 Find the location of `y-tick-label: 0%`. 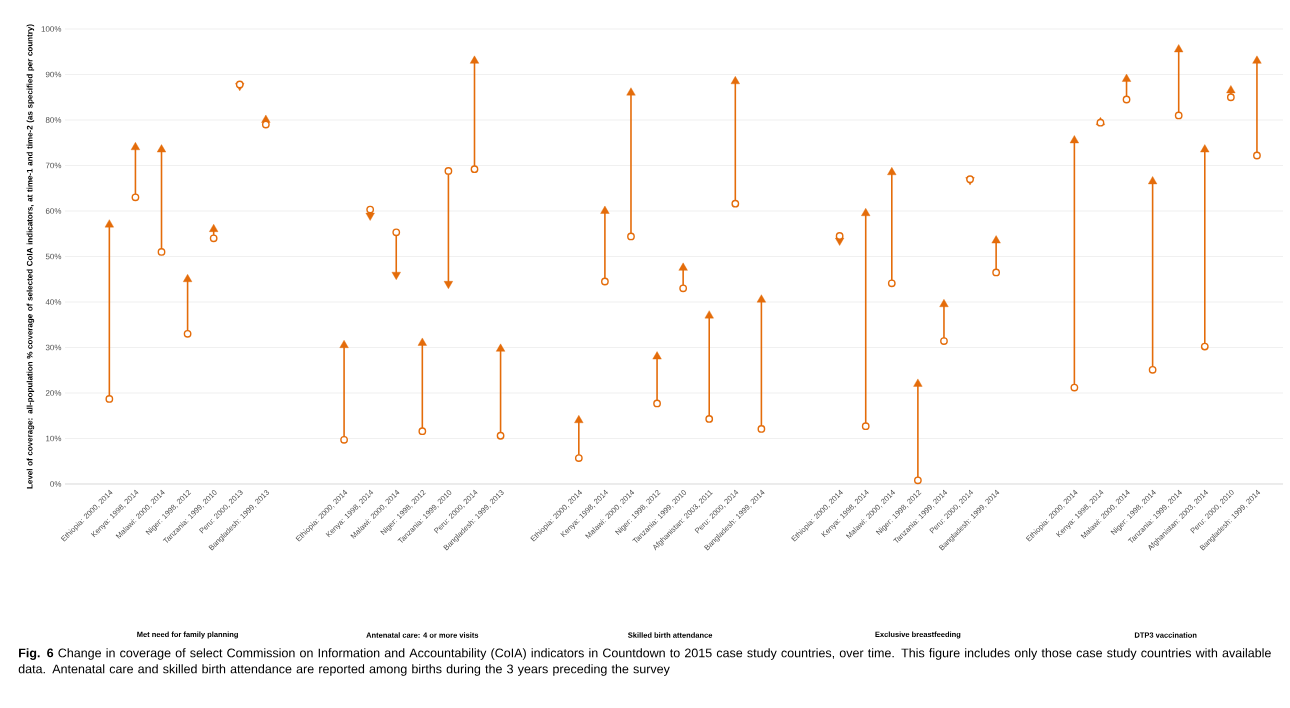

y-tick-label: 0% is located at coordinates (56, 484).